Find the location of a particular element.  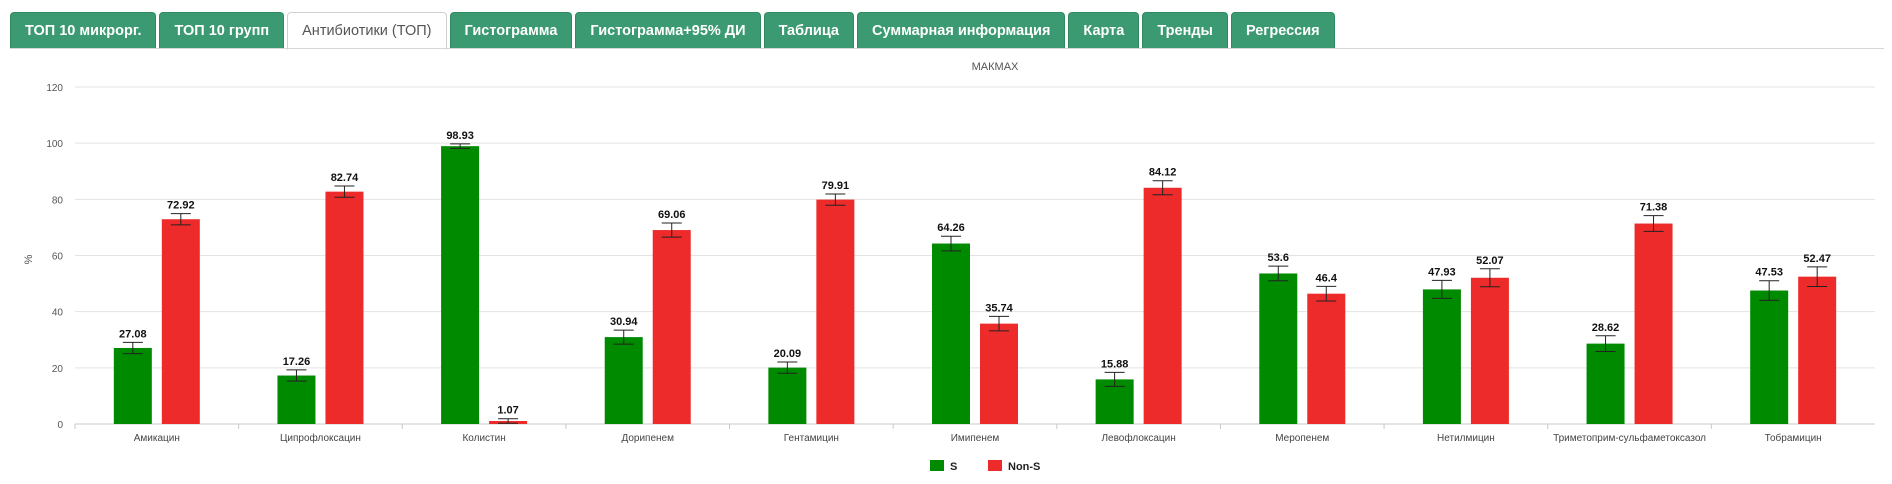

legend-swatch-s is located at coordinates (937, 465).